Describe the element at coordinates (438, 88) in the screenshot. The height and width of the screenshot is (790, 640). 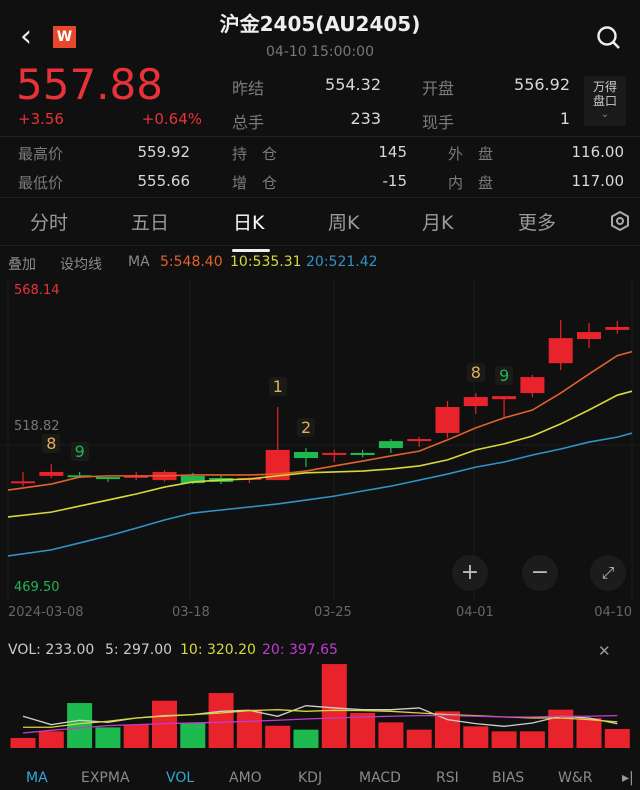
I see `stat-label: 开盘` at that location.